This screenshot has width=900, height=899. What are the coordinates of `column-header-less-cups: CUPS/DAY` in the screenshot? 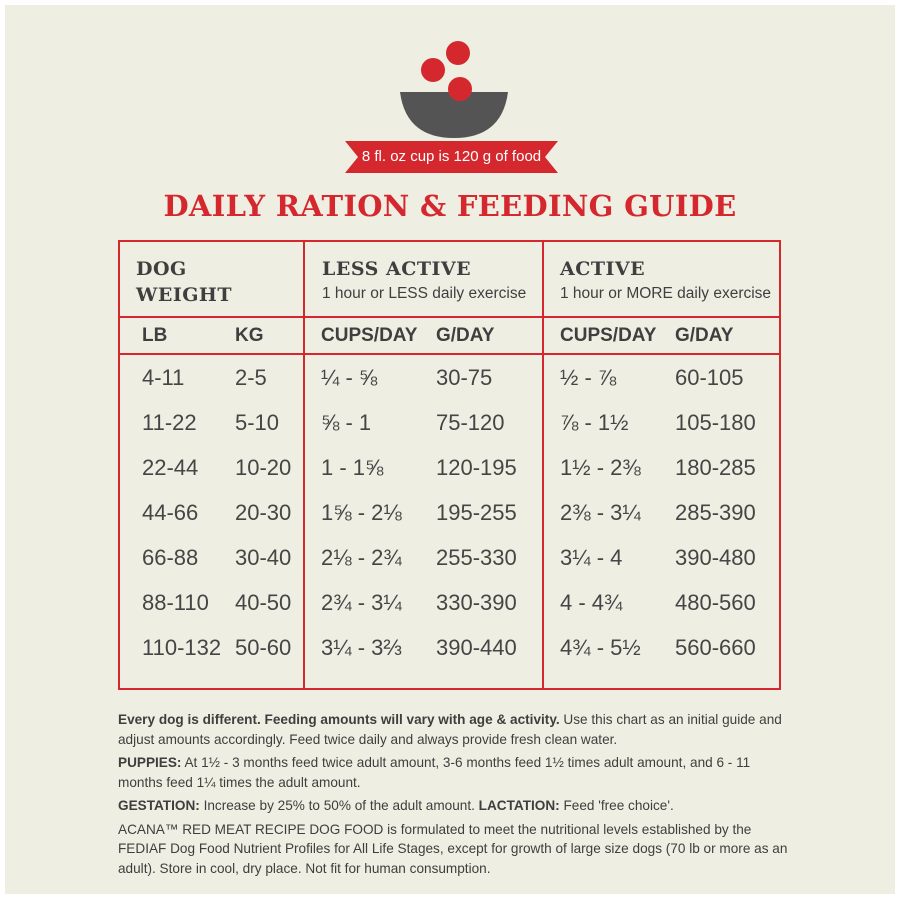 It's located at (369, 335).